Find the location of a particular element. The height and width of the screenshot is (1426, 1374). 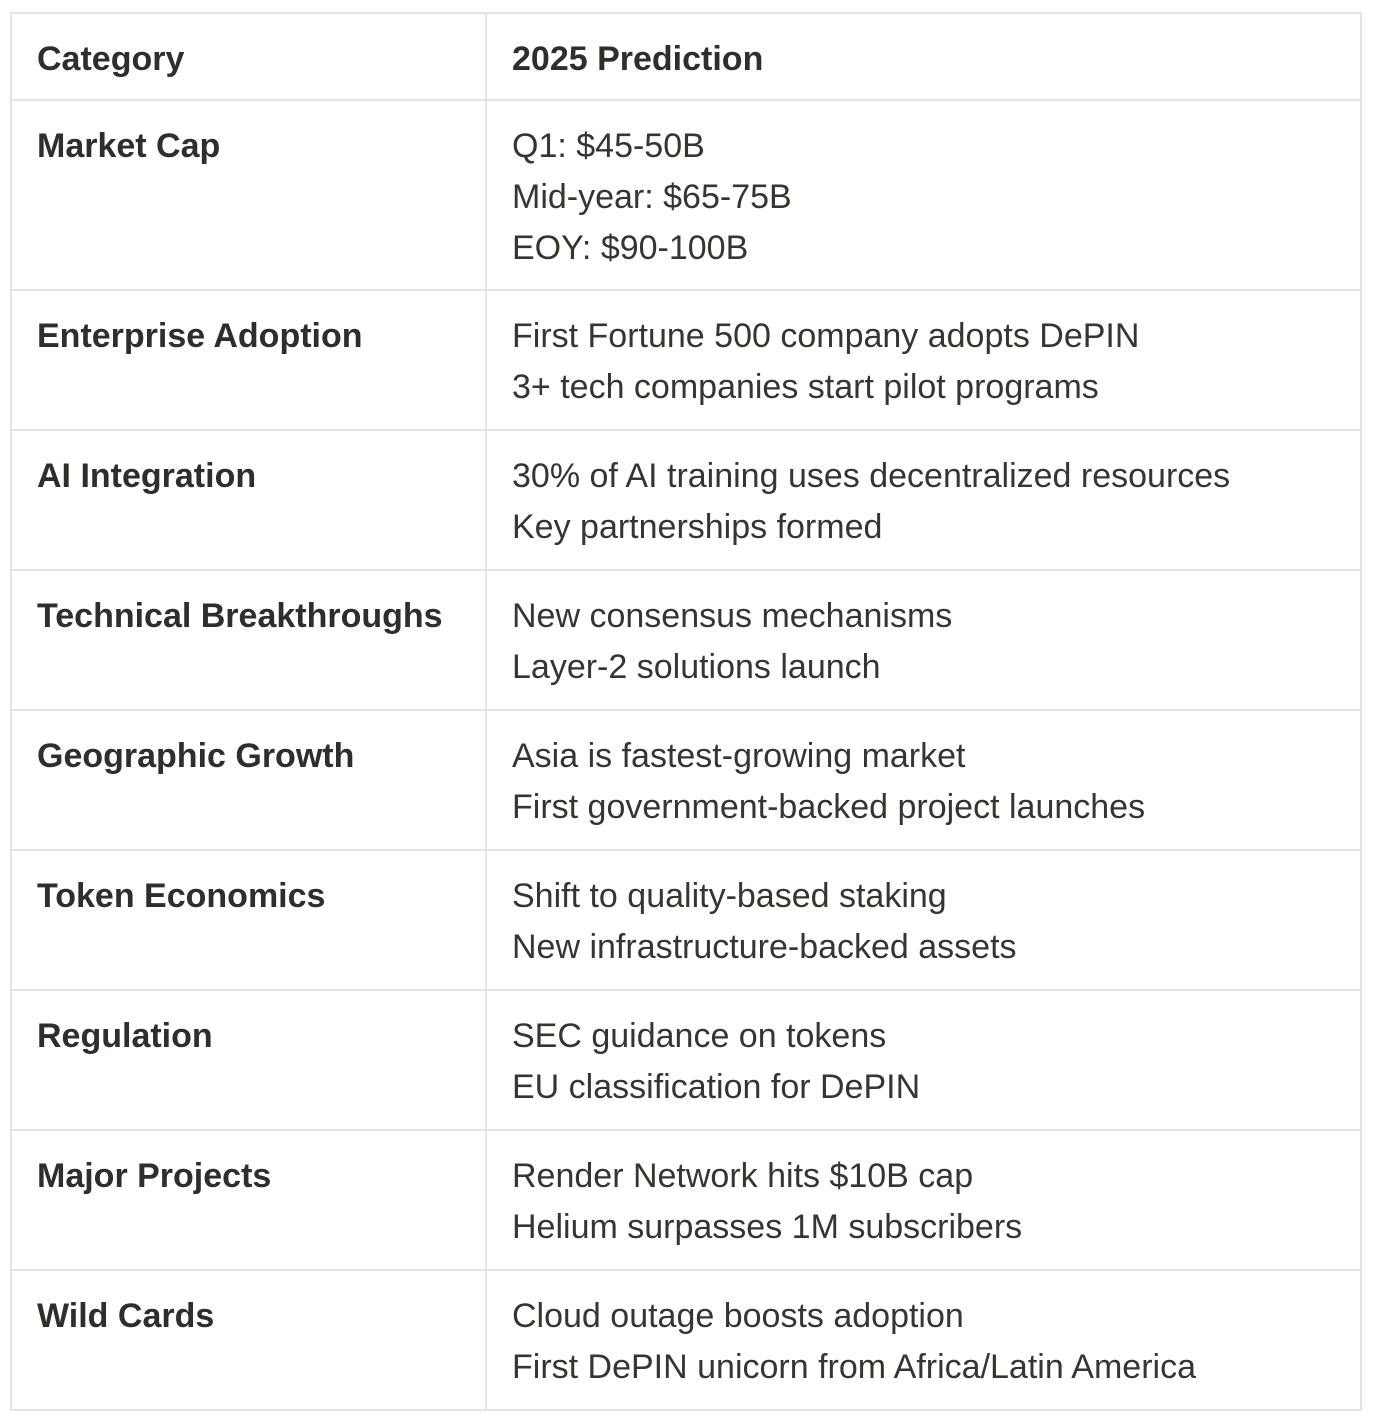

category-cell: AI Integration is located at coordinates (248, 500).